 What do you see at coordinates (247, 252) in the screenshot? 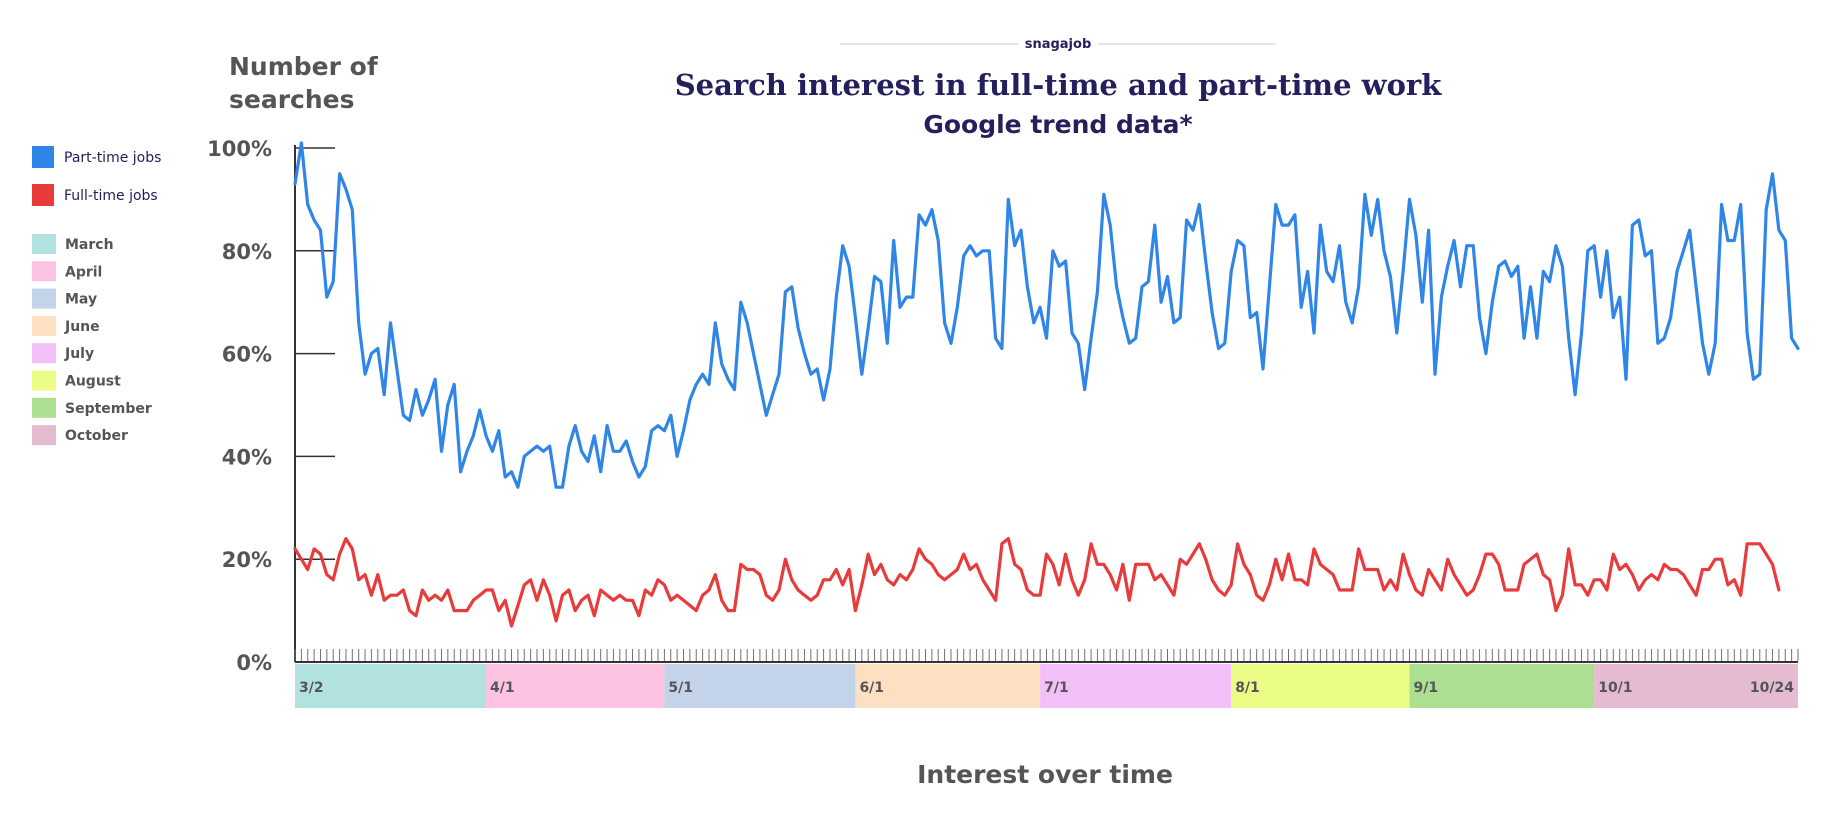
I see `y-tick-label: 80%` at bounding box center [247, 252].